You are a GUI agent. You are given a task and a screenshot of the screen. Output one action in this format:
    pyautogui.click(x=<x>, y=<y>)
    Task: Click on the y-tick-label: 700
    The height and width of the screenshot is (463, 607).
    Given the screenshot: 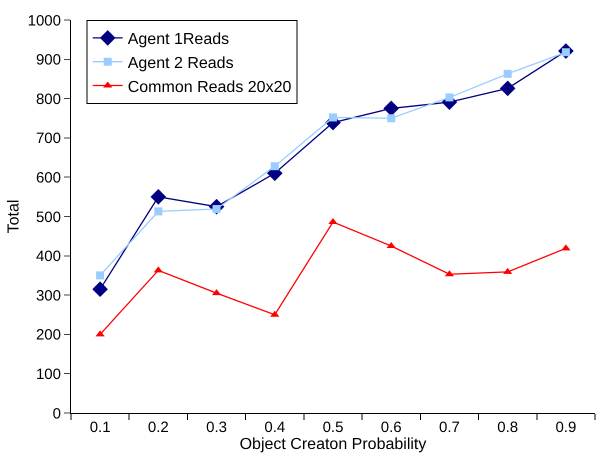 What is the action you would take?
    pyautogui.click(x=48, y=139)
    